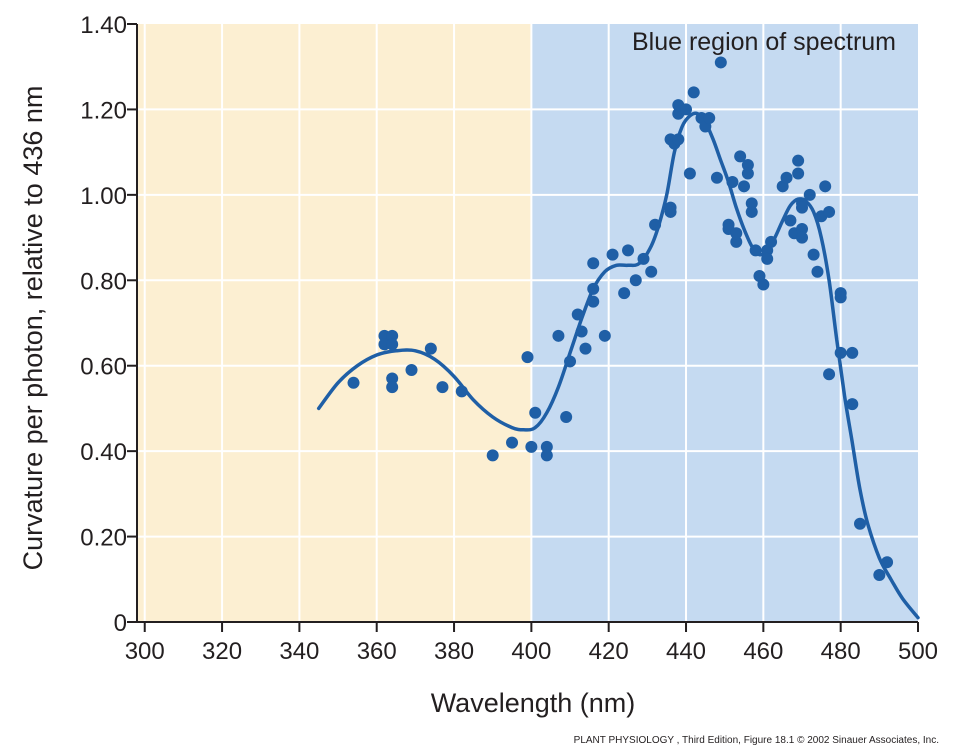  Describe the element at coordinates (145, 651) in the screenshot. I see `x-tick-label-0: 300` at that location.